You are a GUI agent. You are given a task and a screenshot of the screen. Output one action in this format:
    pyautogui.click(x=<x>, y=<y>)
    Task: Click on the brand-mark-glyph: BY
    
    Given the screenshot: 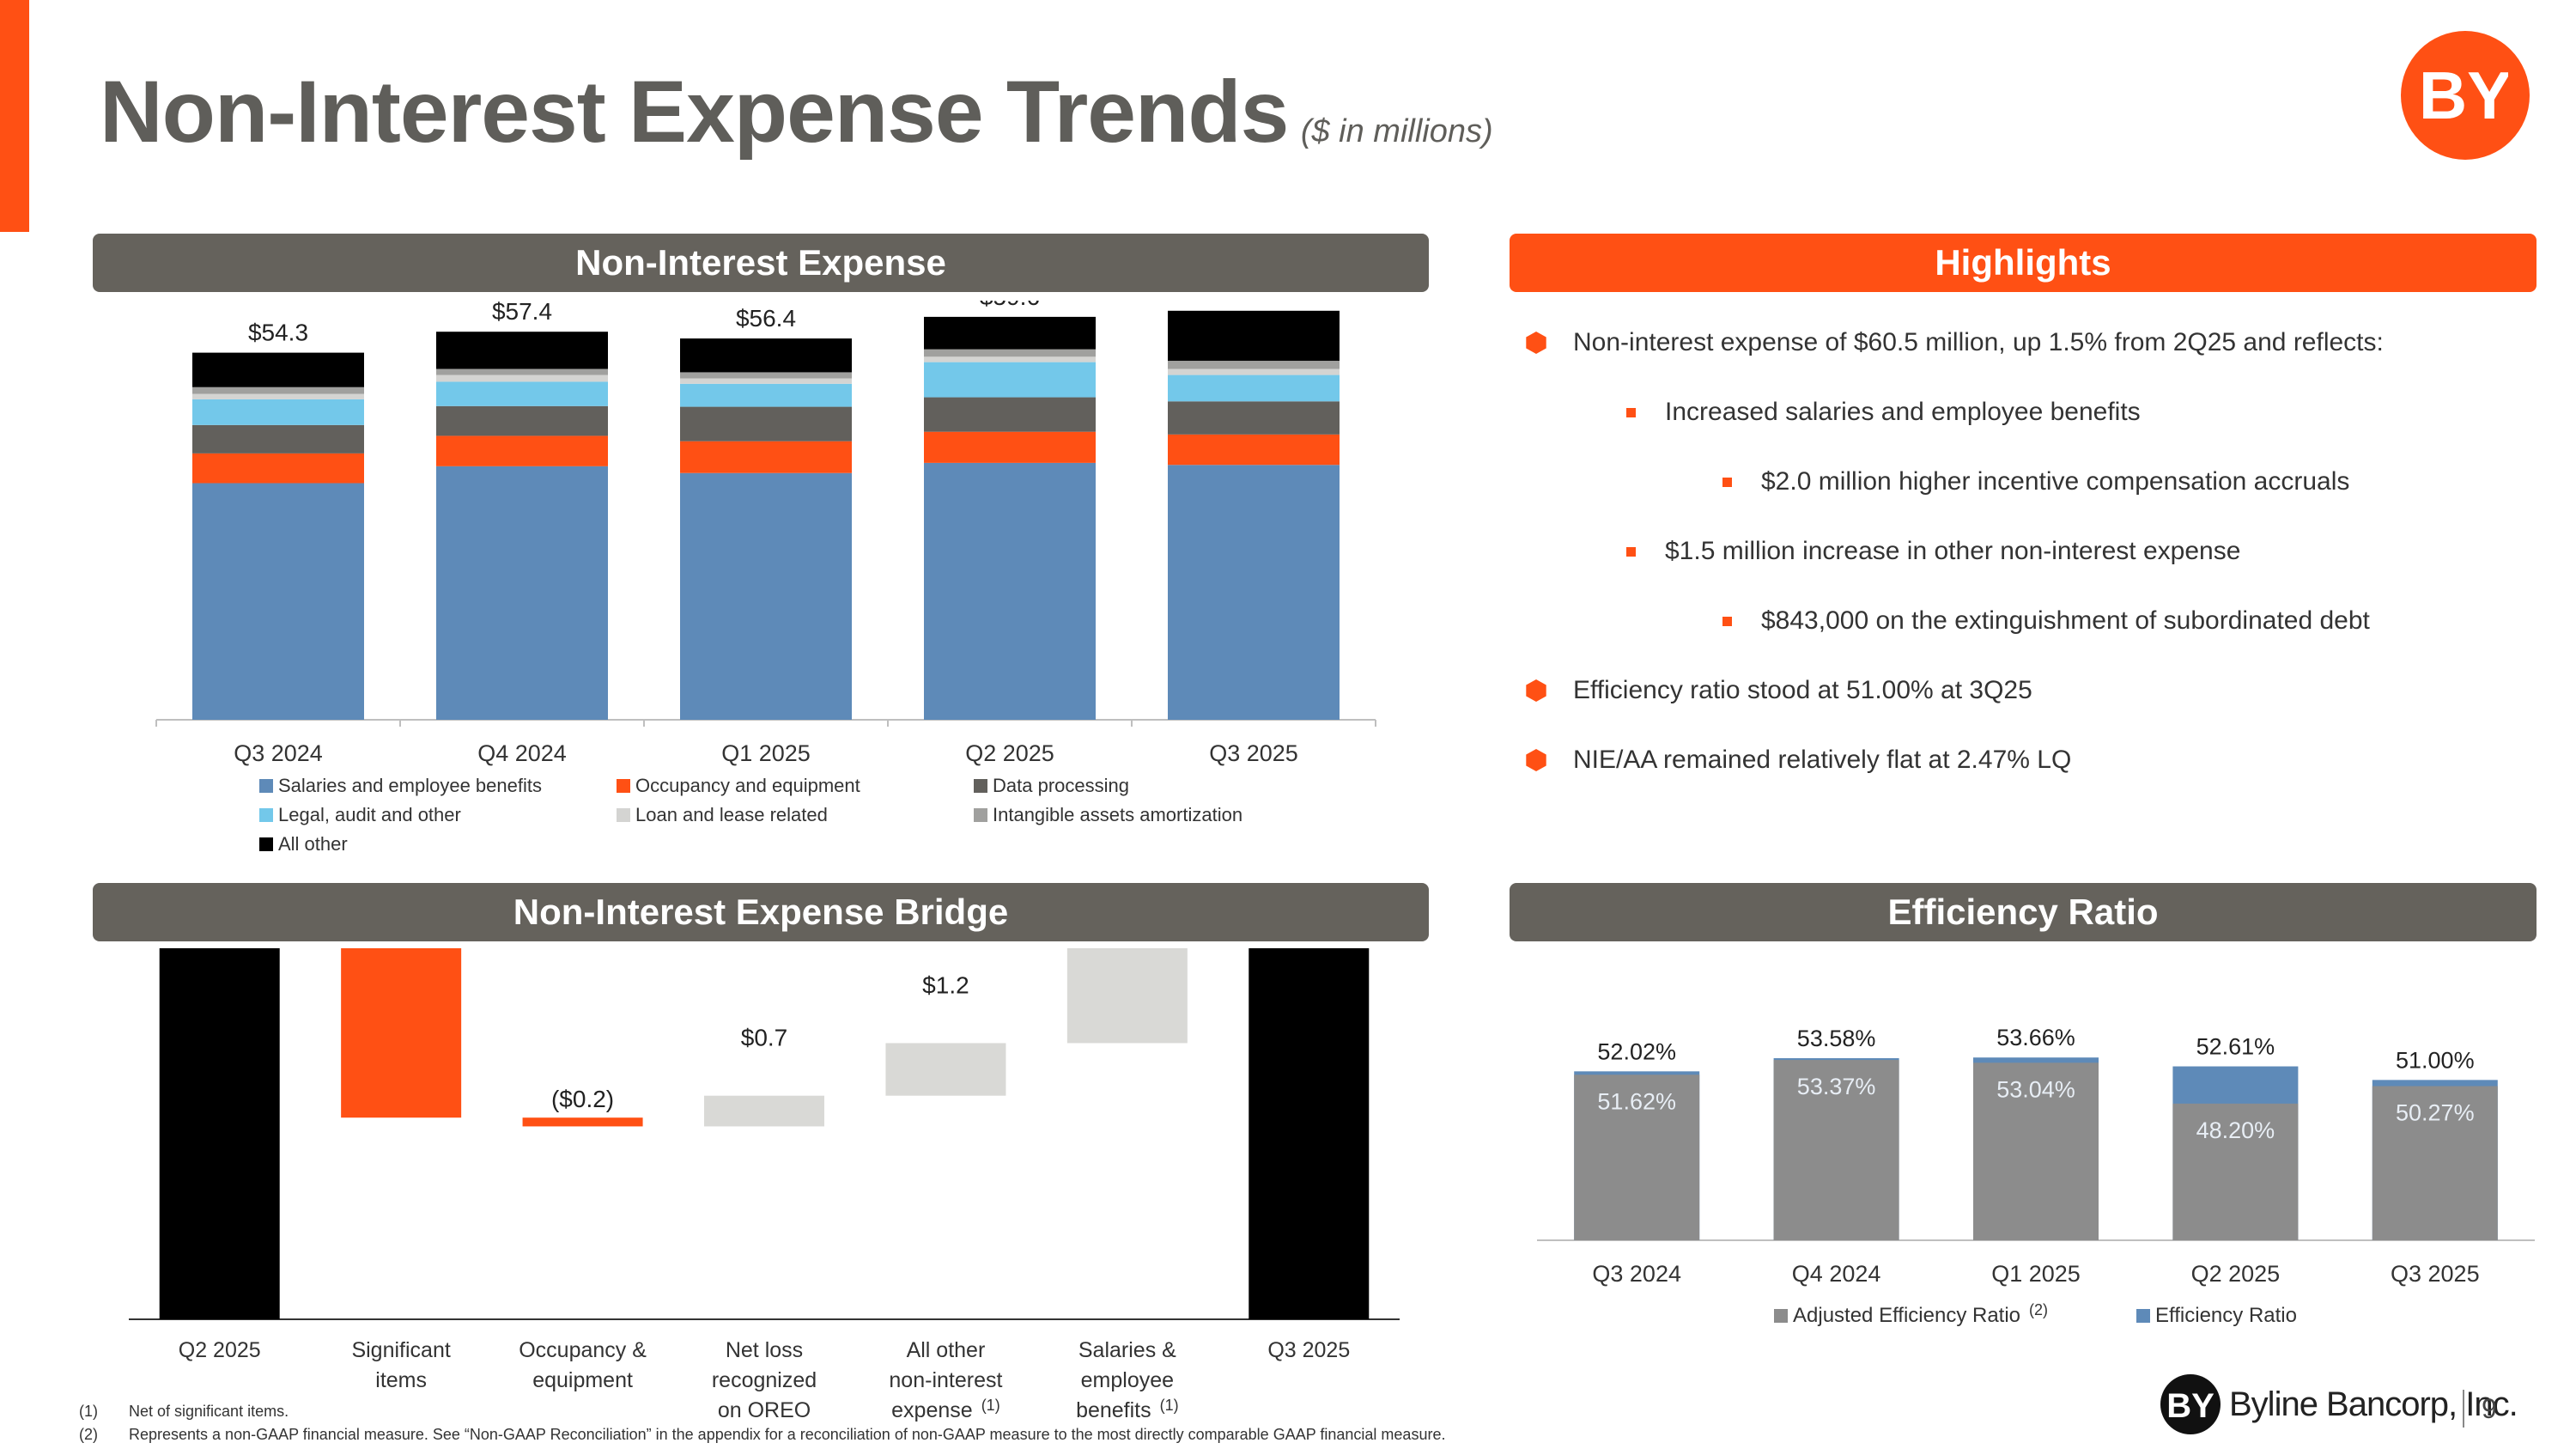 What is the action you would take?
    pyautogui.click(x=2190, y=1405)
    